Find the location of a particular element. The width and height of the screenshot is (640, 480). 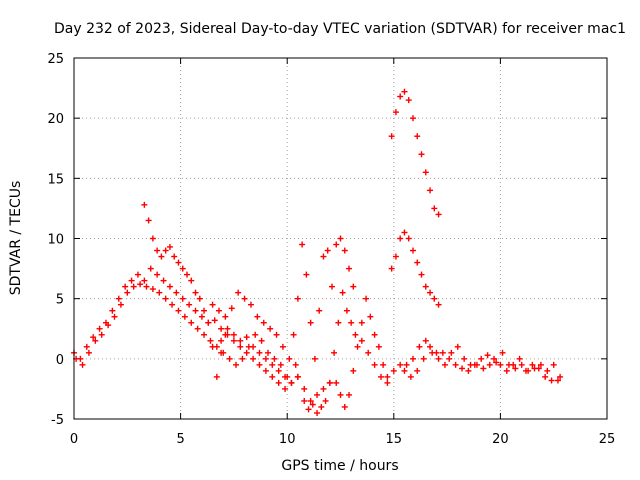

y-tick-label: 15 is located at coordinates (55, 179).